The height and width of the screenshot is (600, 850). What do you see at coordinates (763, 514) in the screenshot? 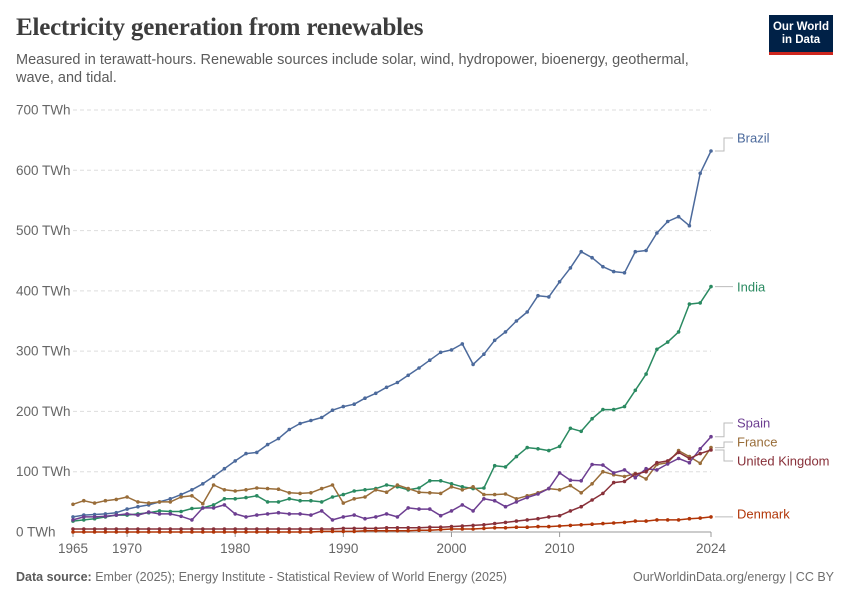
I see `series-label-denmark: Denmark` at bounding box center [763, 514].